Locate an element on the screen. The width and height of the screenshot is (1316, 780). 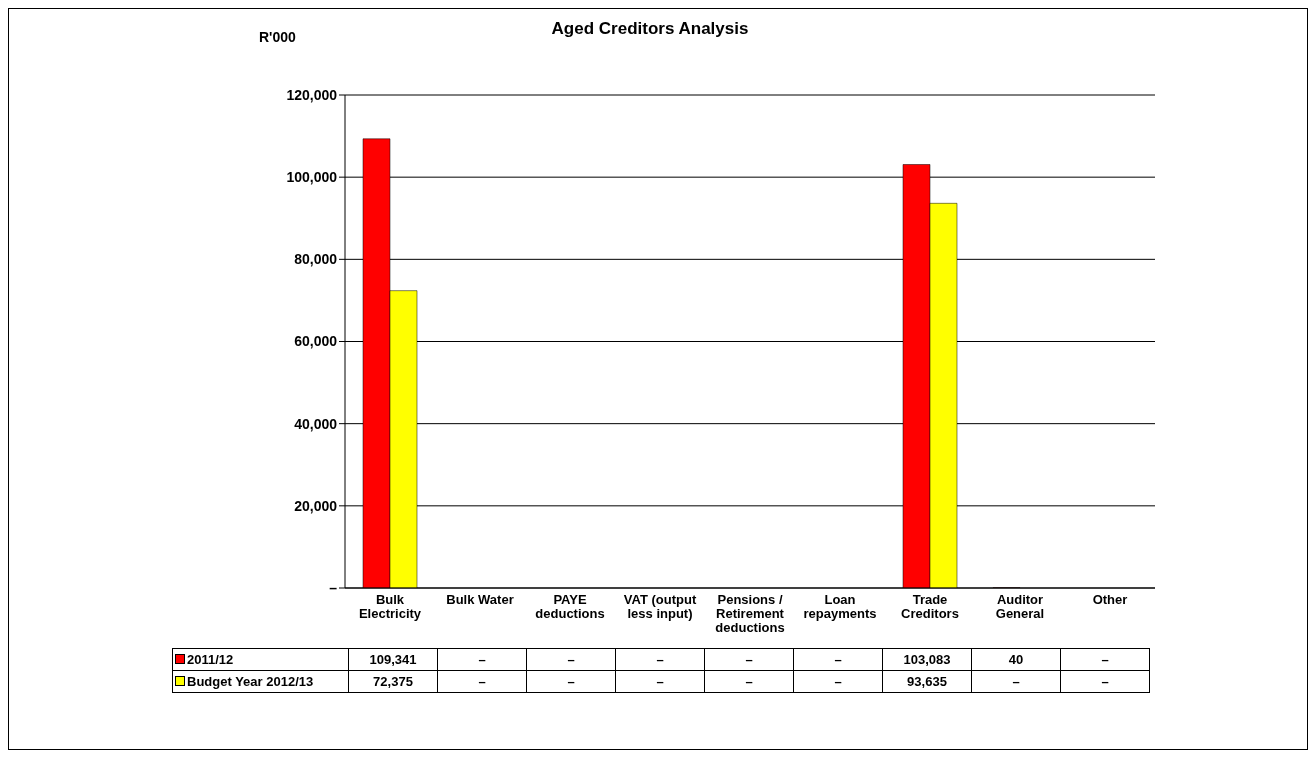
y-tick-label: – is located at coordinates (333, 587).